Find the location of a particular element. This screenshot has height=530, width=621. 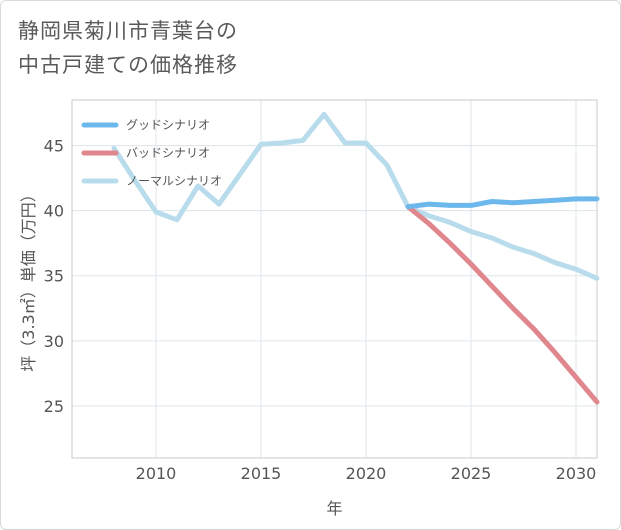

x-axis-label: 年 is located at coordinates (334, 508).